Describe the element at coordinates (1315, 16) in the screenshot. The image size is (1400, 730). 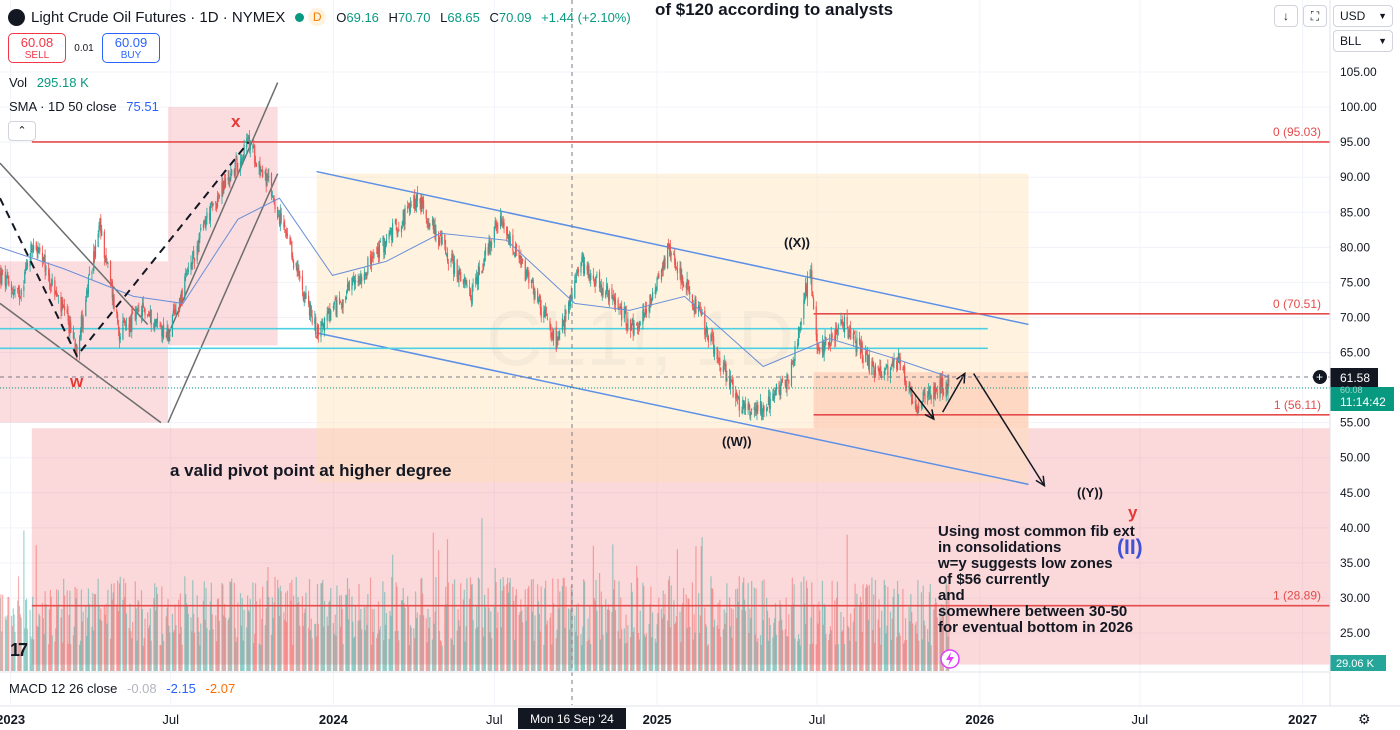
I see `fullscreen-button: ⛶` at that location.